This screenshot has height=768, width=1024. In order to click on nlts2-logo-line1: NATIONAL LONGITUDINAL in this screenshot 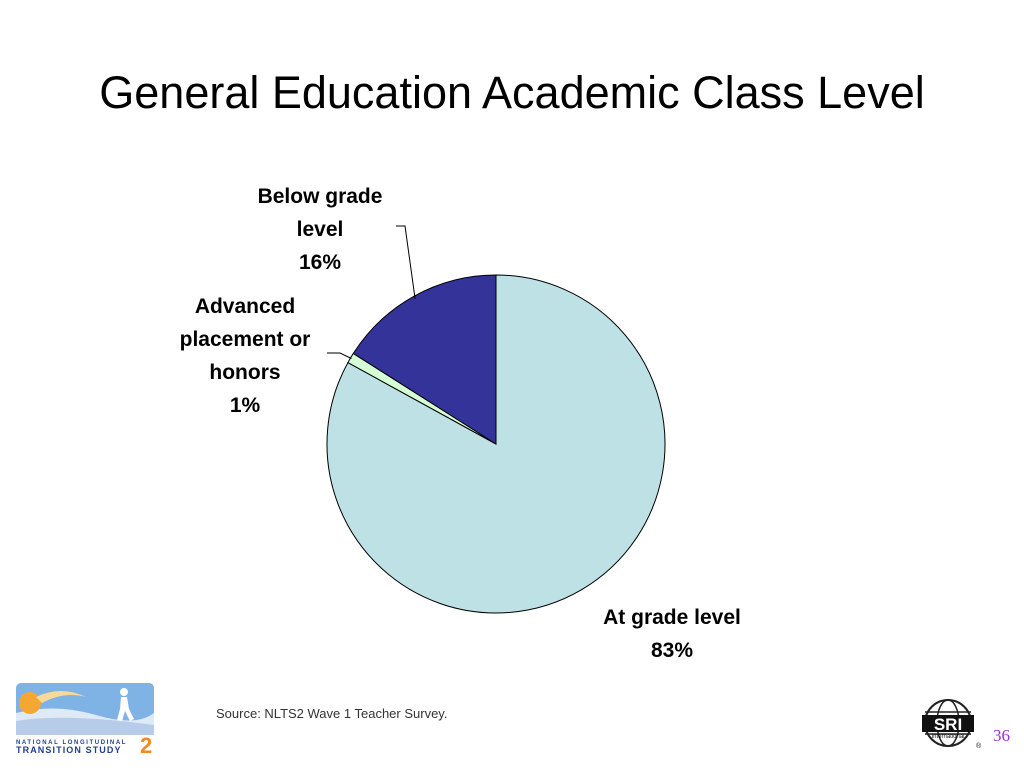, I will do `click(72, 743)`.